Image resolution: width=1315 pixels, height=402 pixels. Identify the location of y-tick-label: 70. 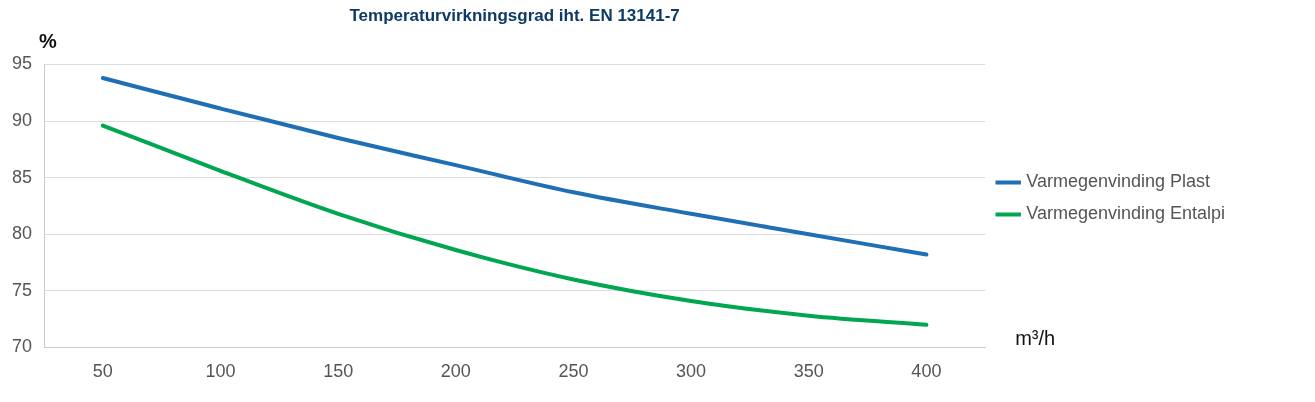
(22, 346).